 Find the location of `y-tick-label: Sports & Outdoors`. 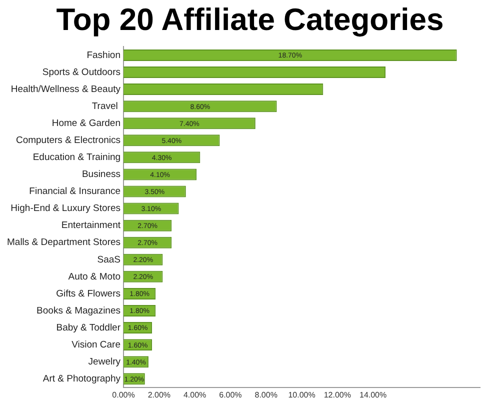

y-tick-label: Sports & Outdoors is located at coordinates (81, 72).